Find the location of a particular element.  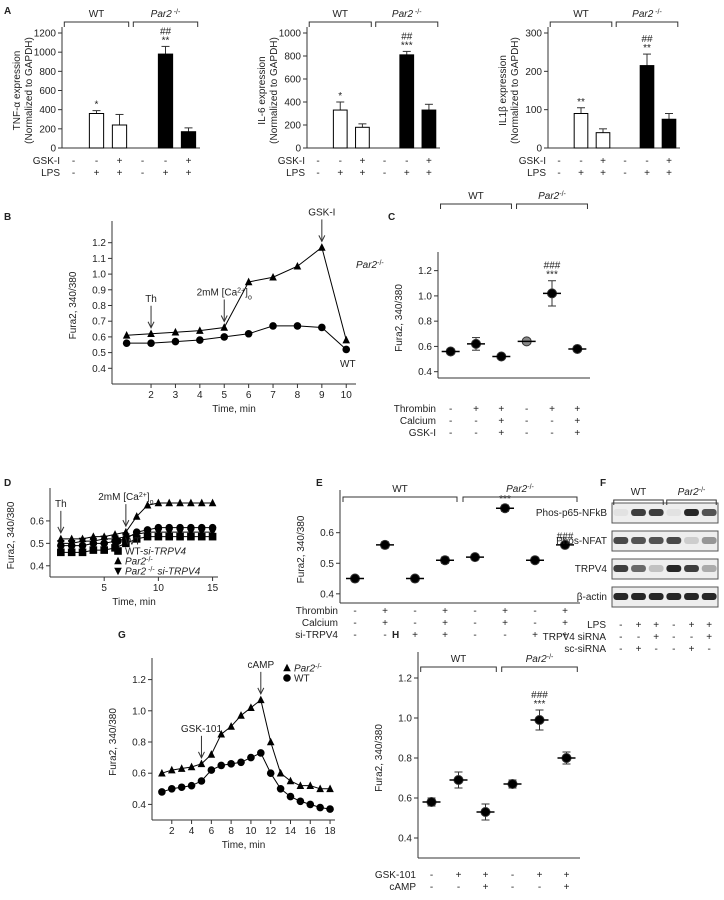

significance: ** is located at coordinates (166, 40).